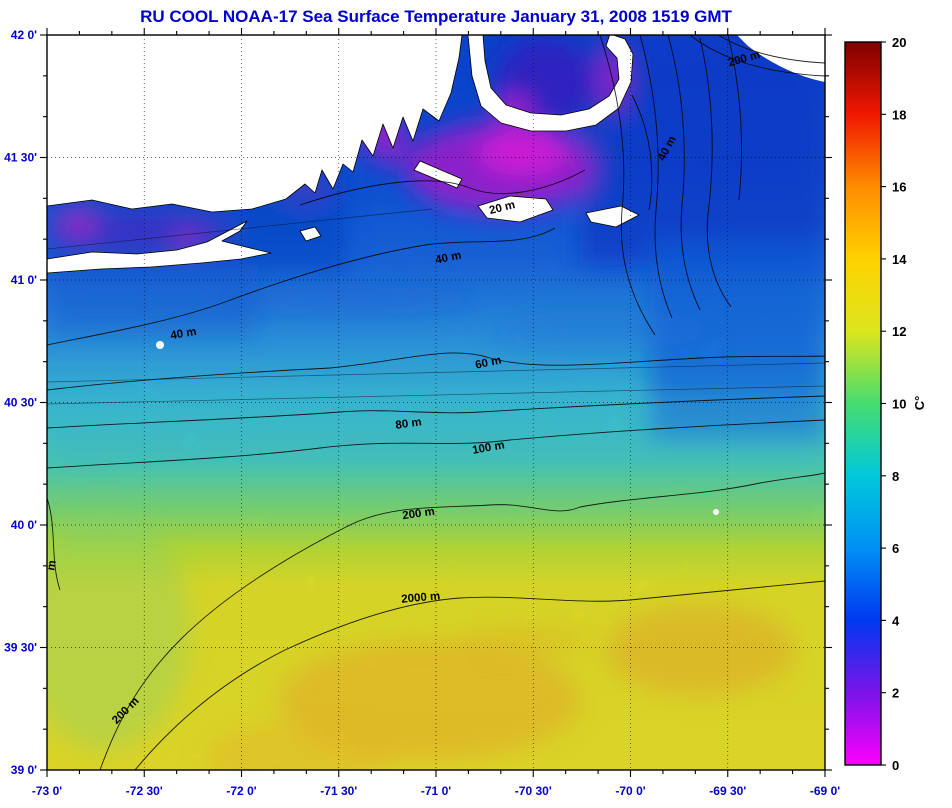 This screenshot has height=808, width=952. I want to click on contour-label: 2000 m, so click(421, 597).